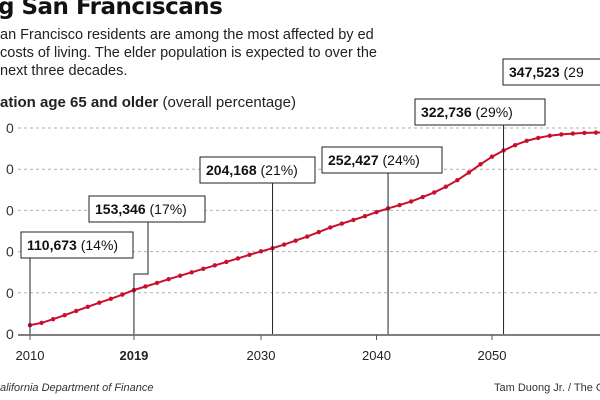 The image size is (600, 400). Describe the element at coordinates (492, 355) in the screenshot. I see `x-tick-label: 2050` at that location.